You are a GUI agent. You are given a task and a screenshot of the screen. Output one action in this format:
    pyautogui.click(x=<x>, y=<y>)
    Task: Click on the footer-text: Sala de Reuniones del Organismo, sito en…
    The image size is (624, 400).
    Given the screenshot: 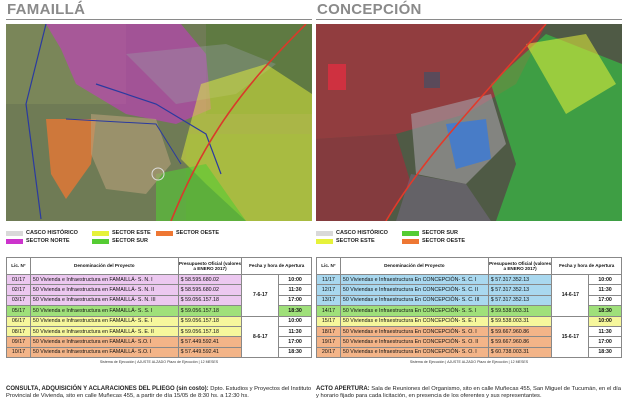 What is the action you would take?
    pyautogui.click(x=469, y=392)
    